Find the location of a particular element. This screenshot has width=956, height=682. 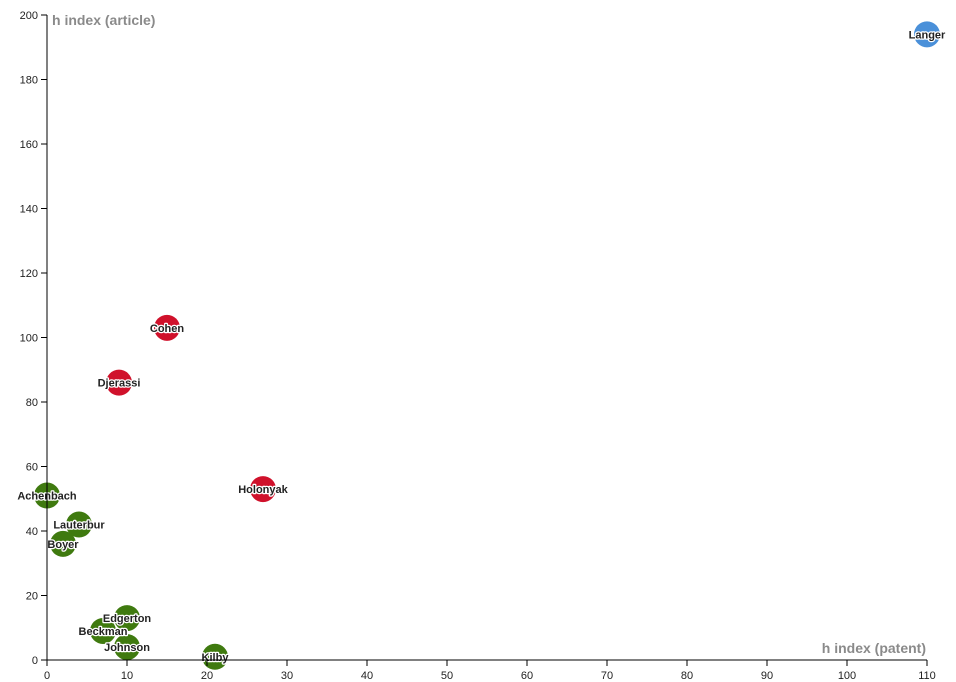

y-tick-label: 180 is located at coordinates (29, 81).